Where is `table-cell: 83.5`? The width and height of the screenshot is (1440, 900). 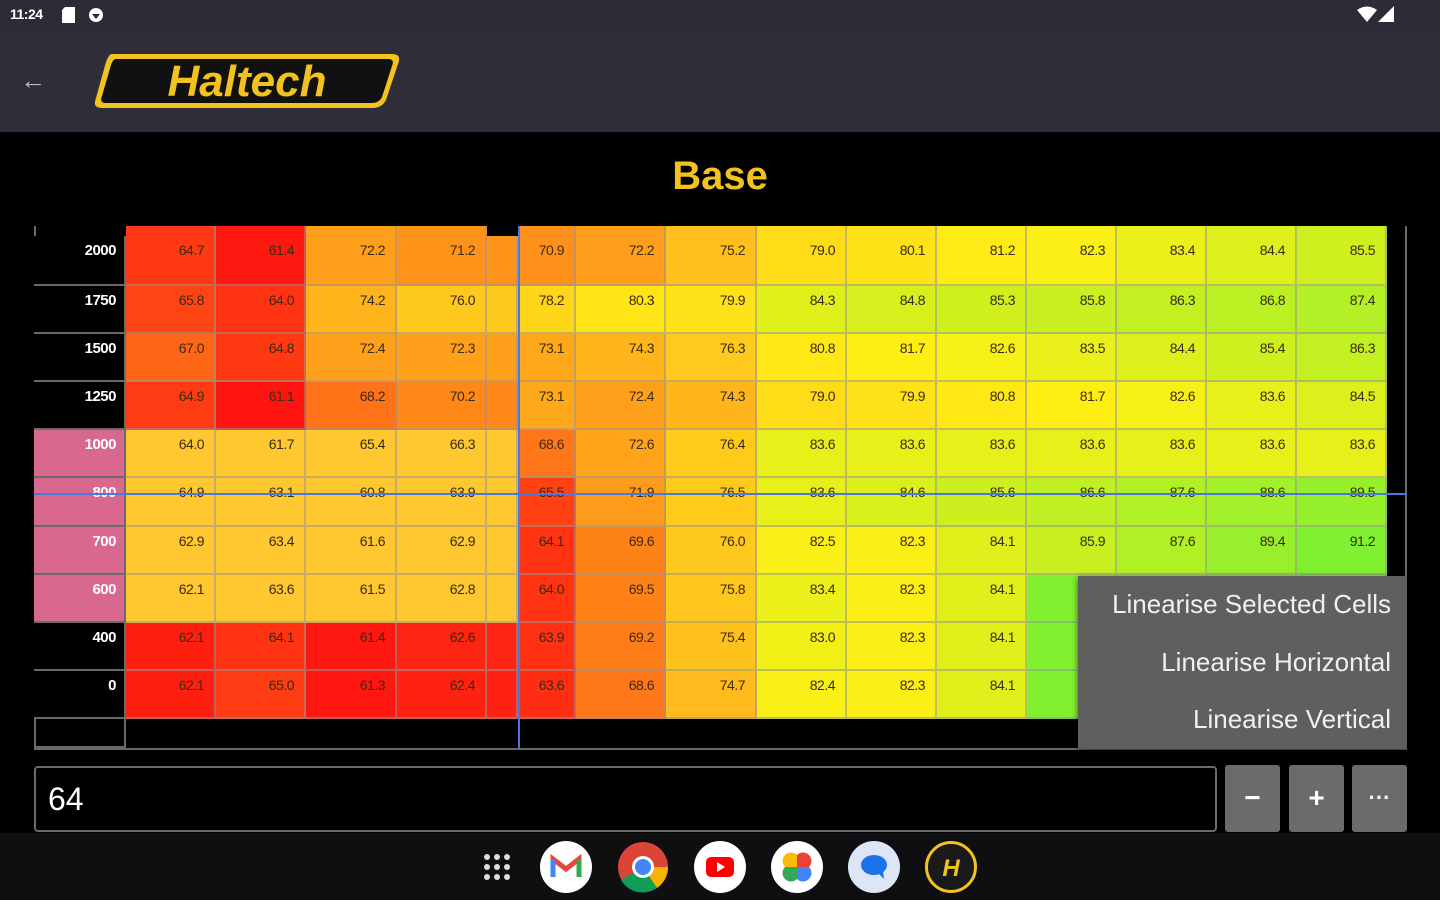 table-cell: 83.5 is located at coordinates (1072, 358).